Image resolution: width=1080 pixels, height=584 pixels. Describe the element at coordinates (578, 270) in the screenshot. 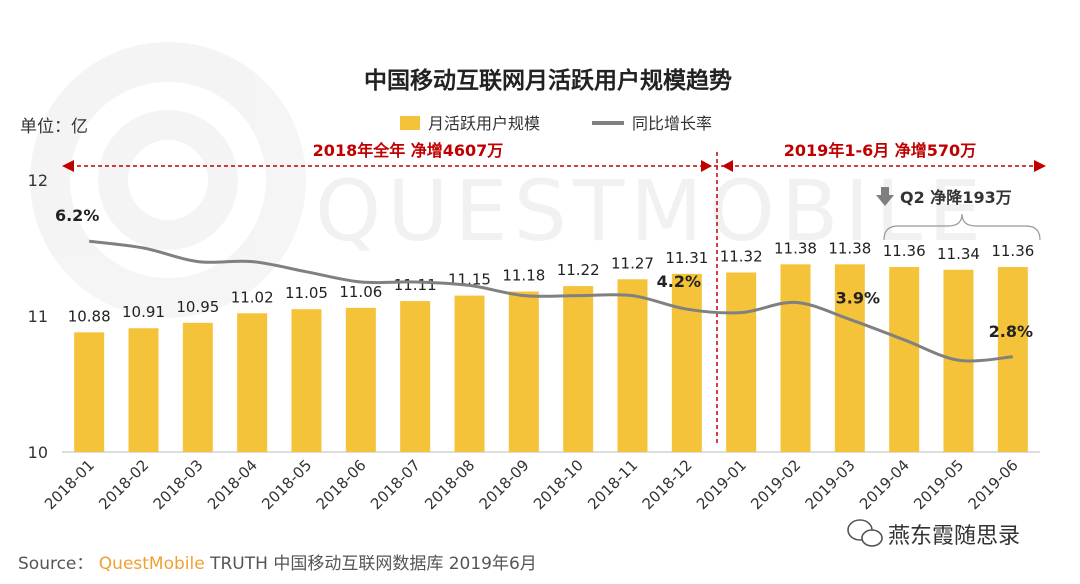

I see `bar-value-label: 11.22` at that location.